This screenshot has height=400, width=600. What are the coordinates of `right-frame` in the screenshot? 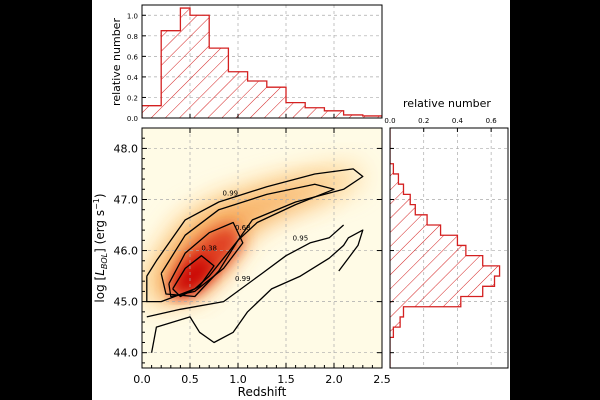 It's located at (449, 248).